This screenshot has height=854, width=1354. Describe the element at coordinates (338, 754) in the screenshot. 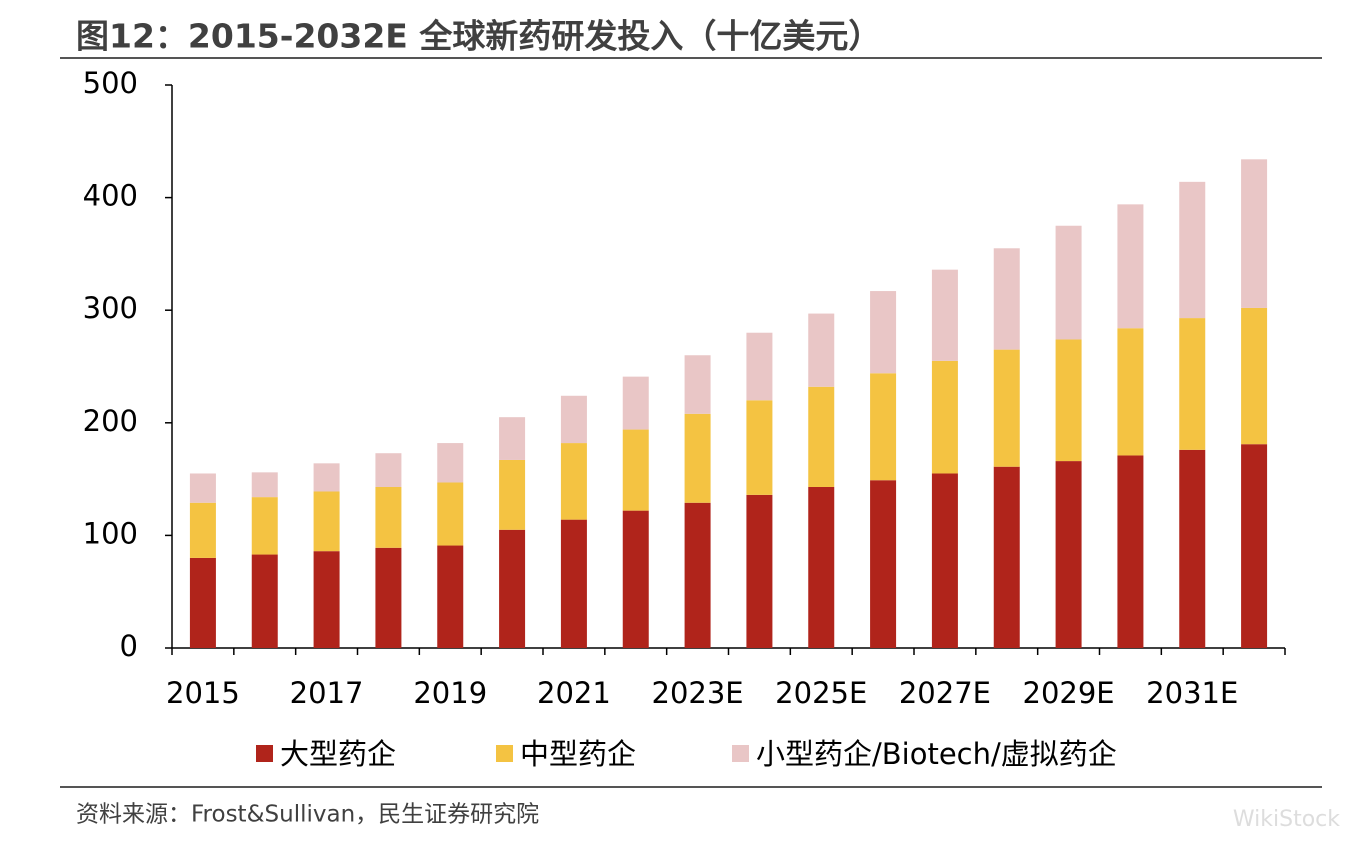

I see `legend-label: 大型药企` at that location.